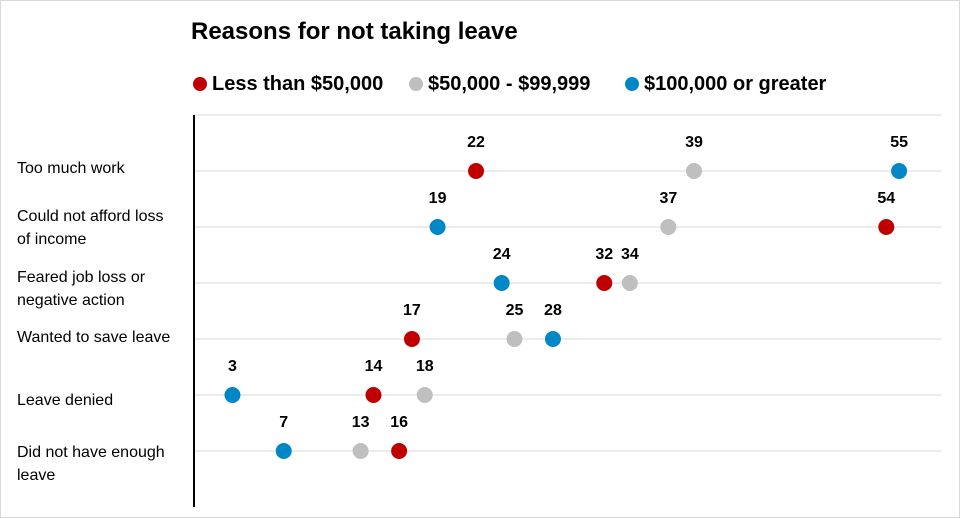 The height and width of the screenshot is (518, 960). What do you see at coordinates (632, 84) in the screenshot?
I see `legend-marker-100000-or-greater` at bounding box center [632, 84].